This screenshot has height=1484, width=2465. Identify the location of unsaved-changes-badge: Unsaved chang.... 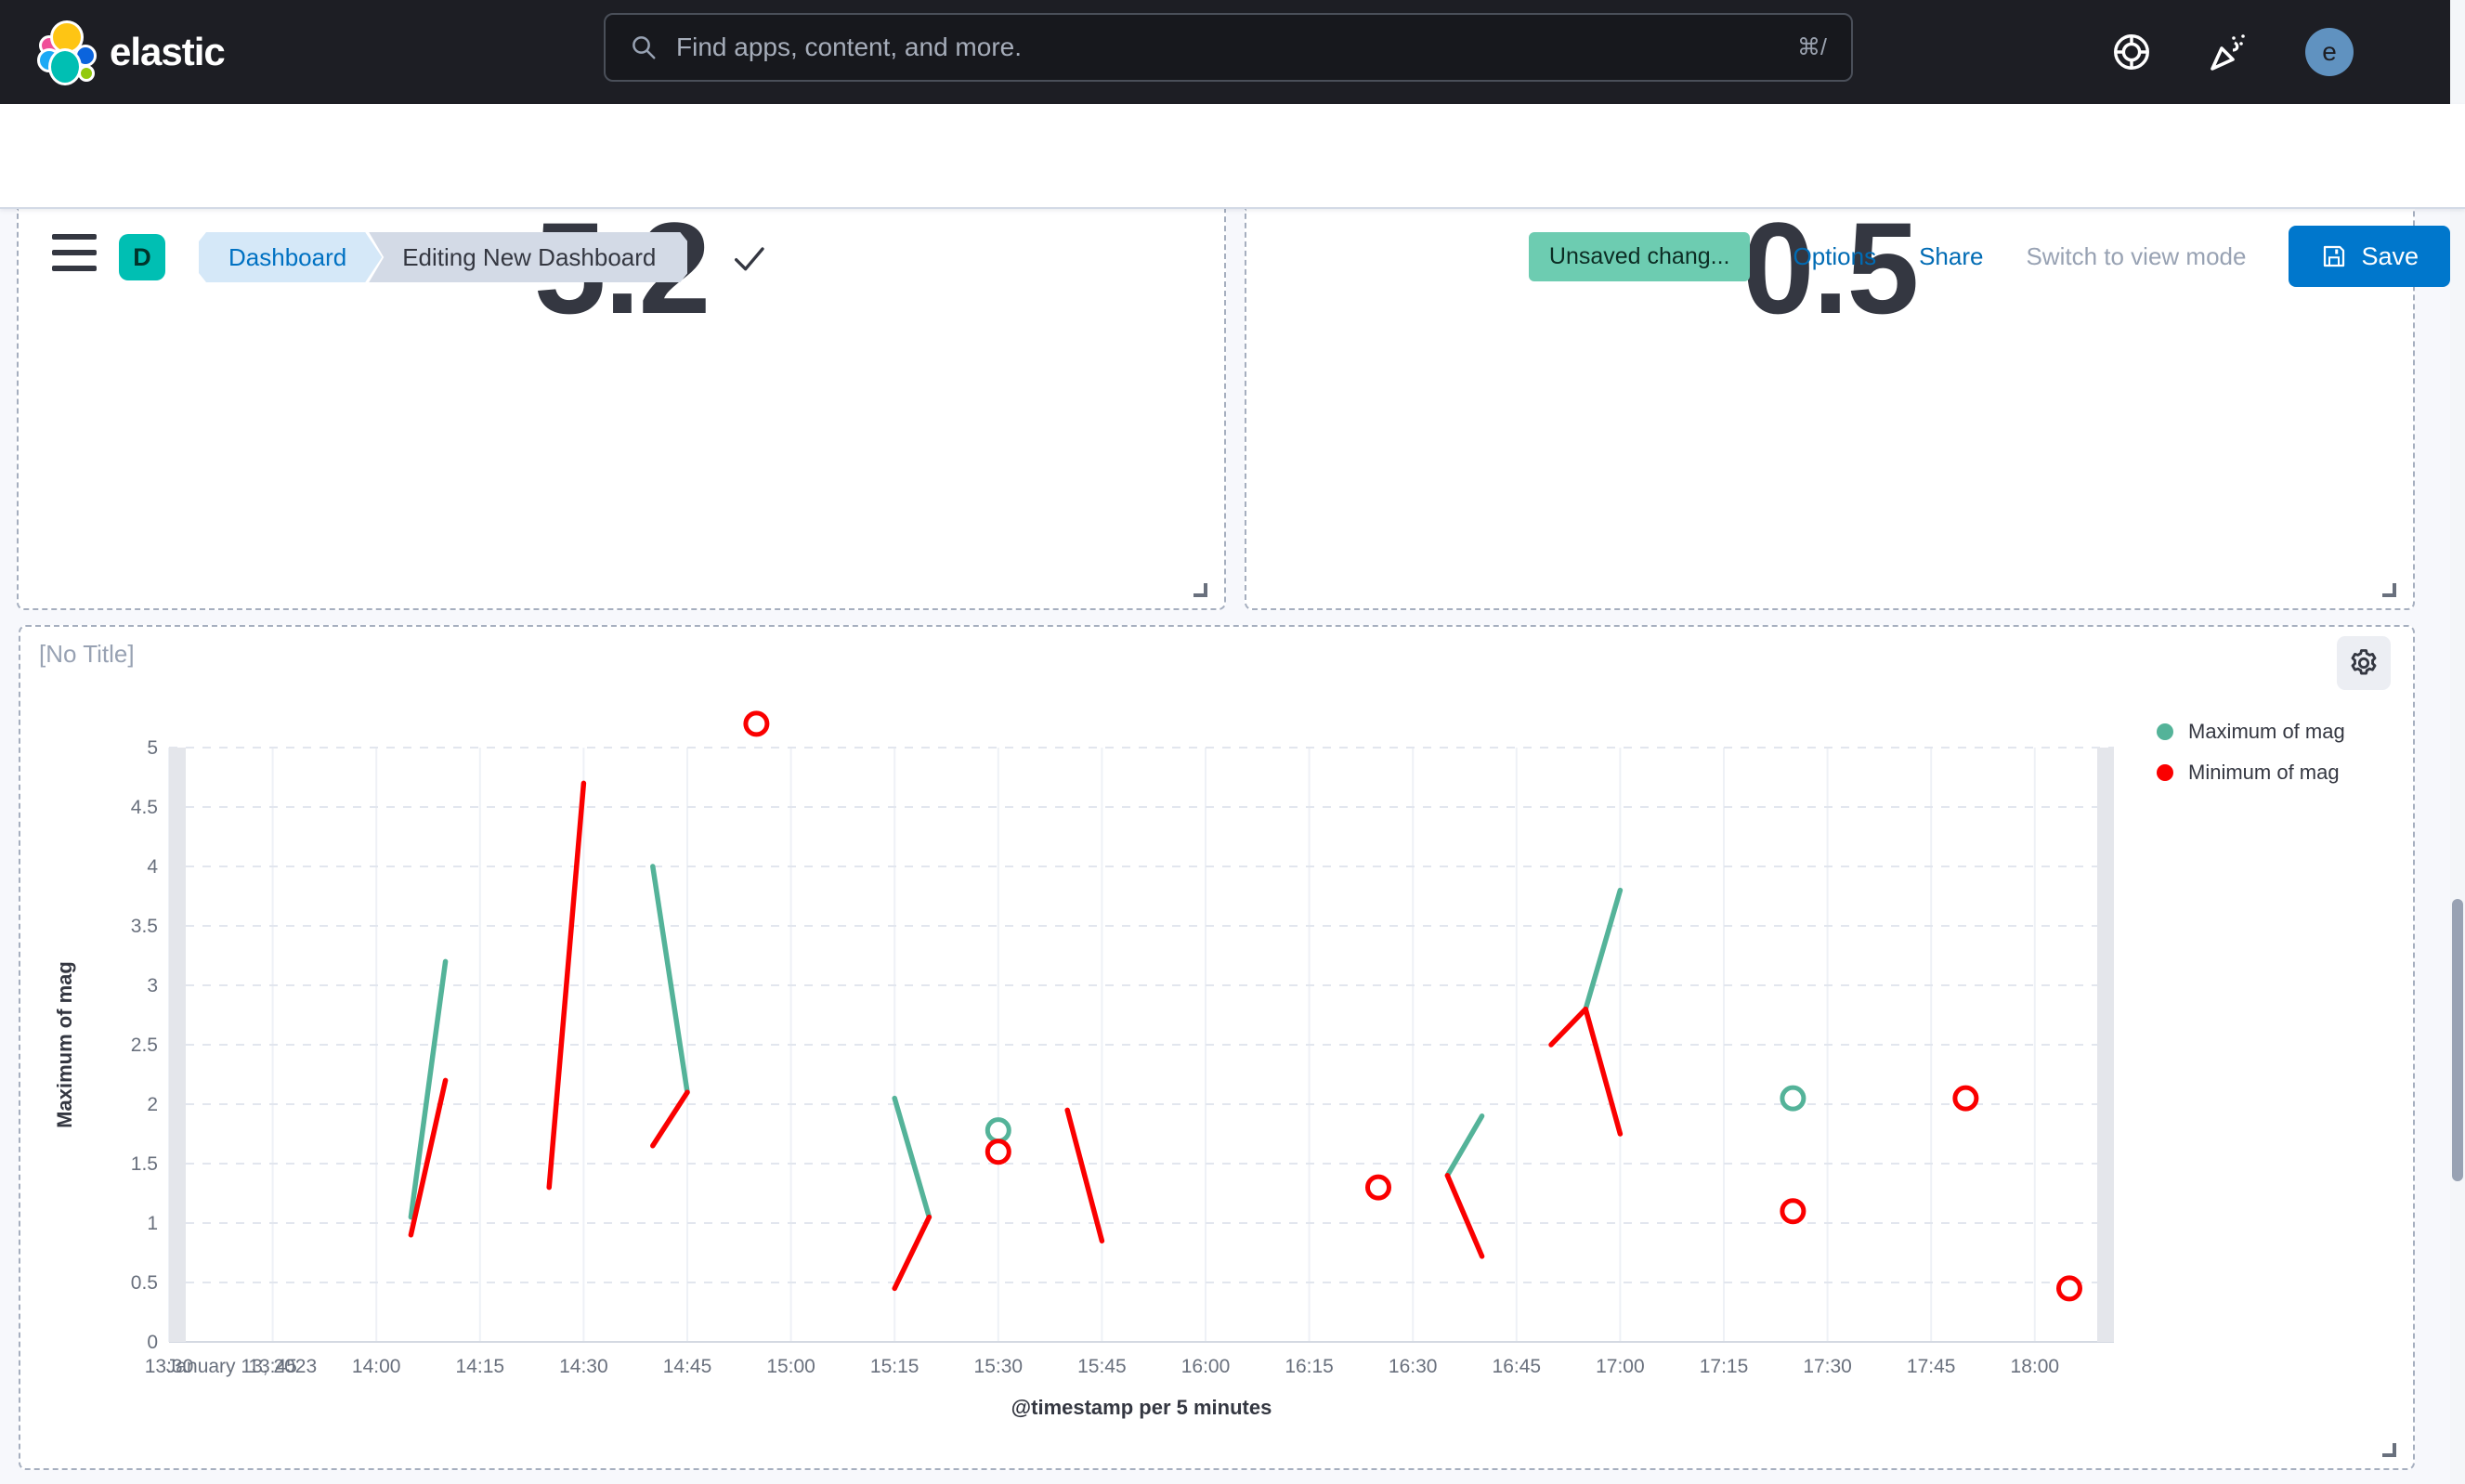
(1639, 256).